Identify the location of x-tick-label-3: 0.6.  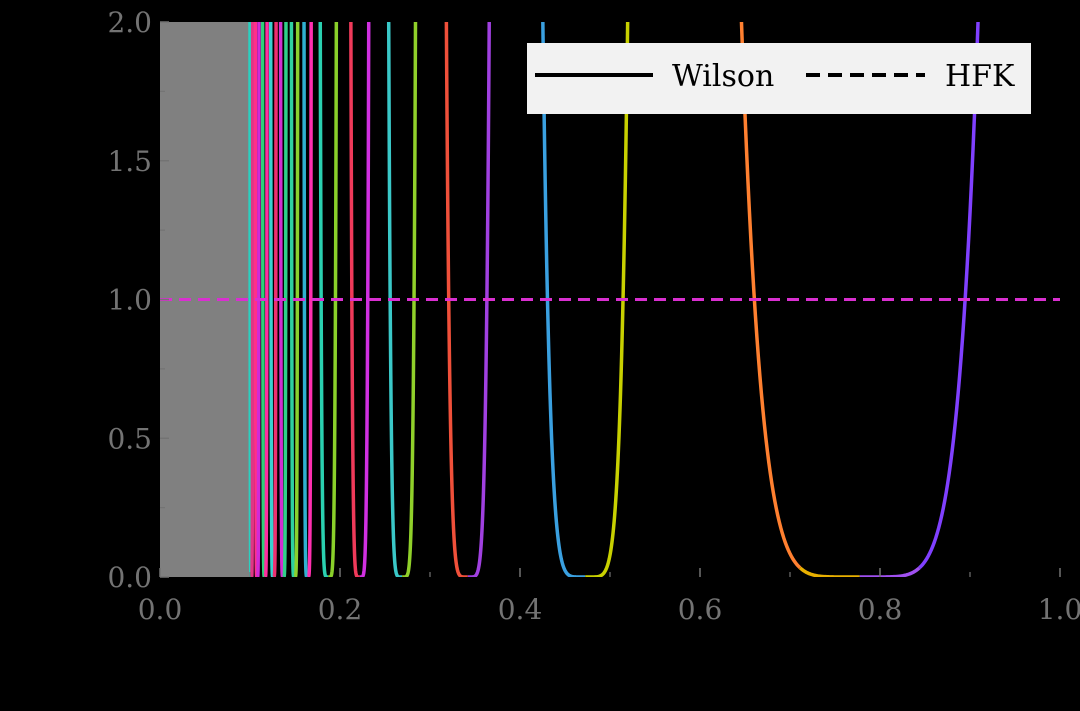
(700, 609).